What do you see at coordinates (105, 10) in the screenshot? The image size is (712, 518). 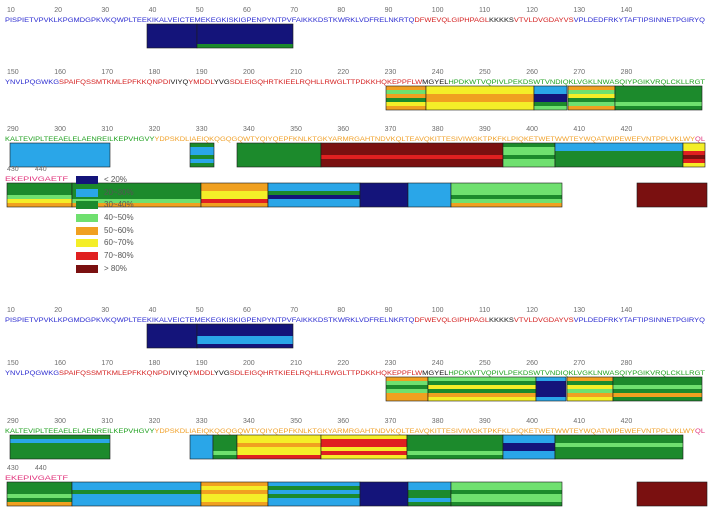 I see `position-tick-label: 30` at bounding box center [105, 10].